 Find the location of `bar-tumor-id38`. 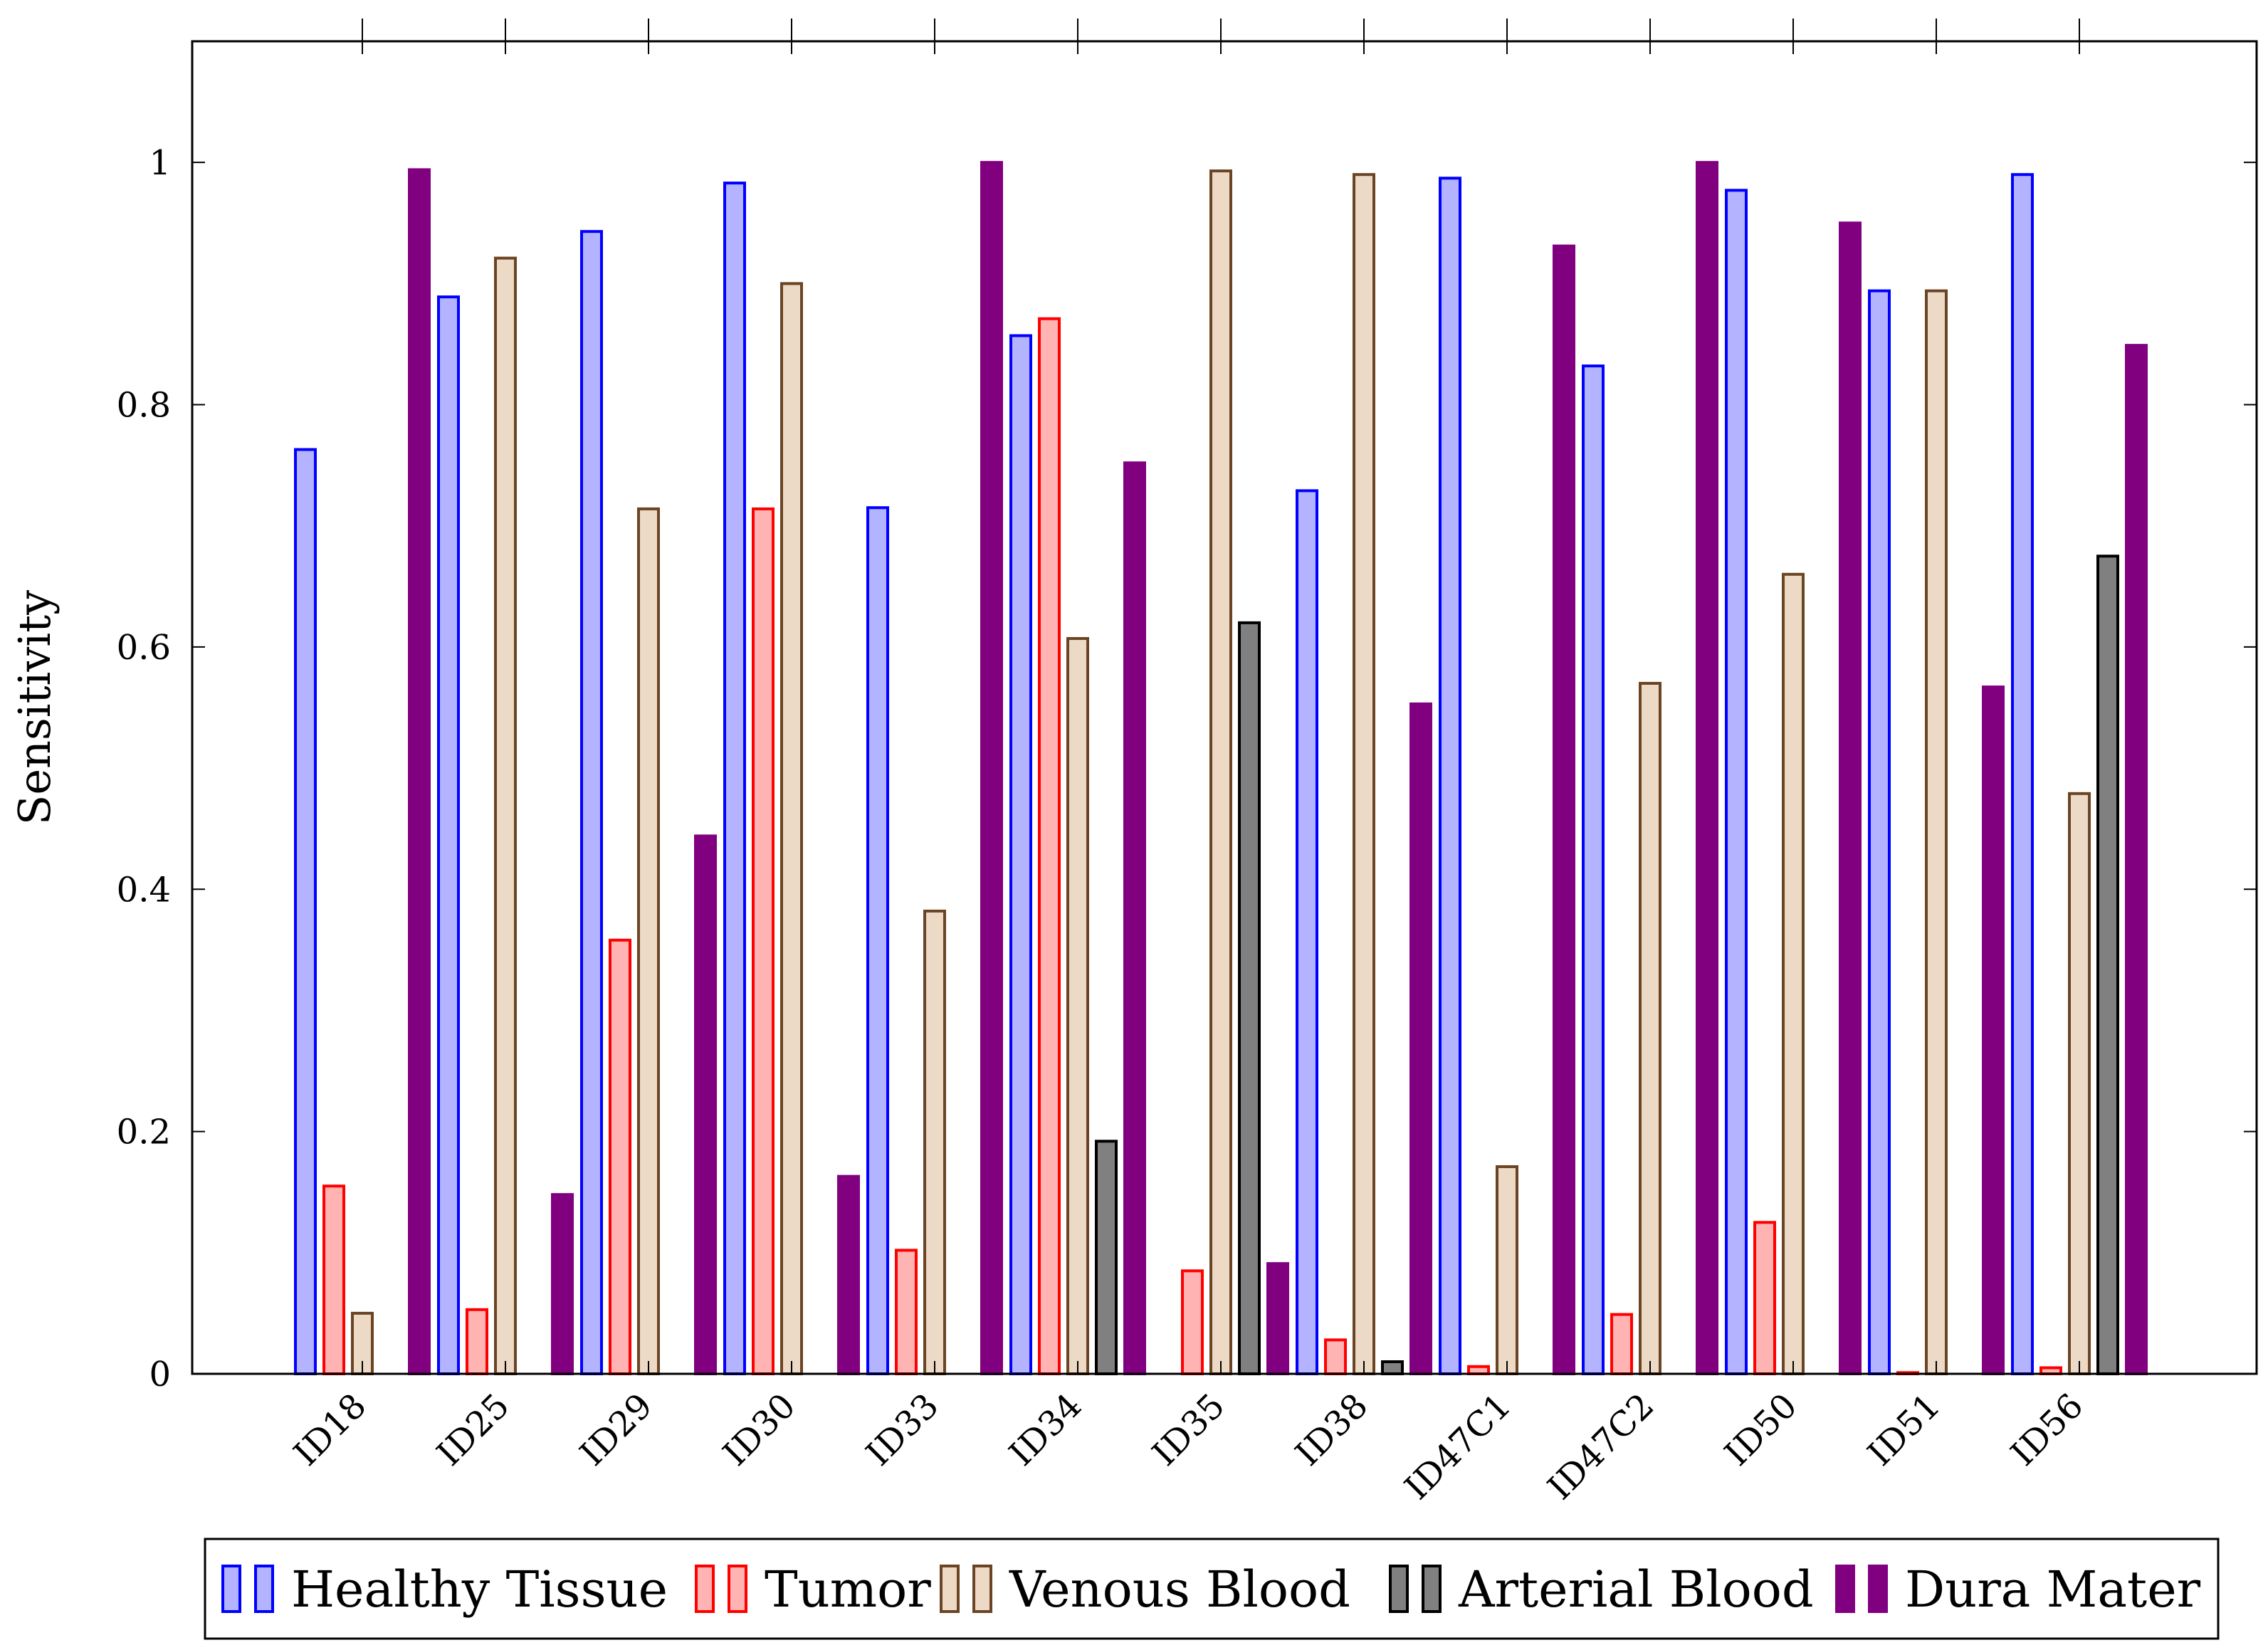

bar-tumor-id38 is located at coordinates (1335, 1357).